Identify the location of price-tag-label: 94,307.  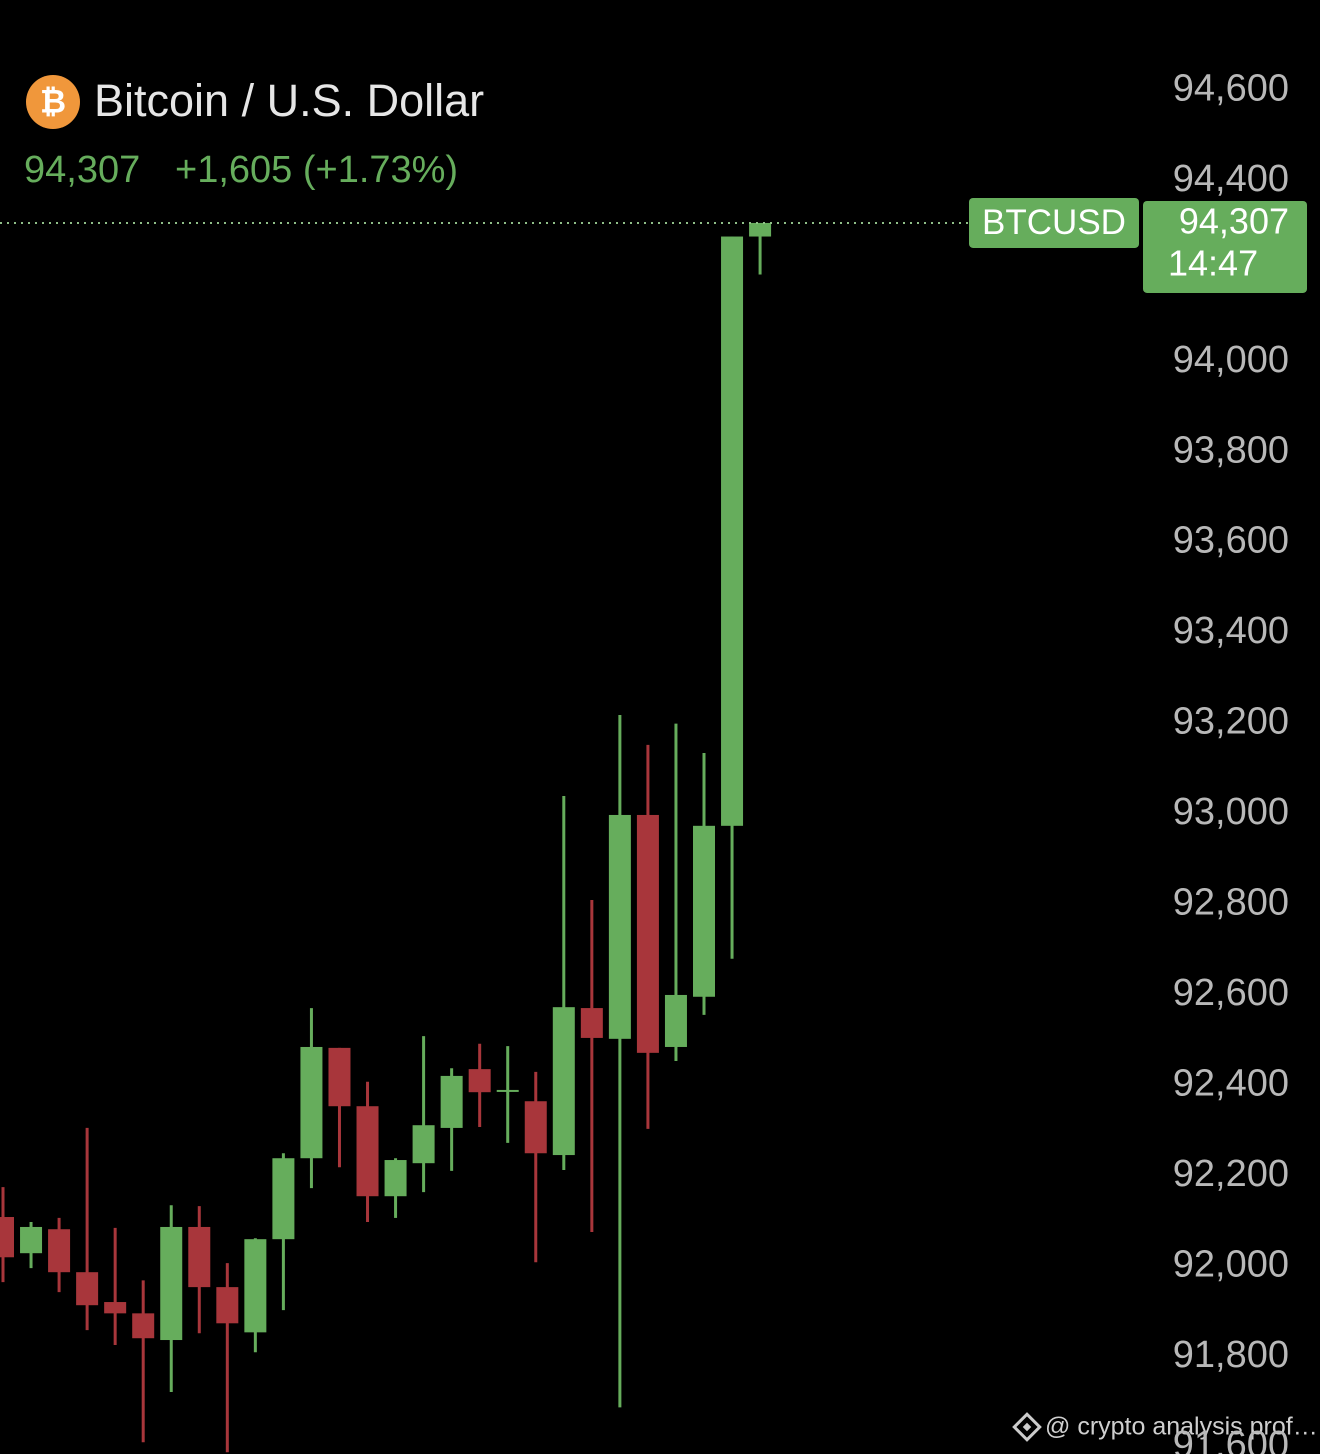
(1234, 220).